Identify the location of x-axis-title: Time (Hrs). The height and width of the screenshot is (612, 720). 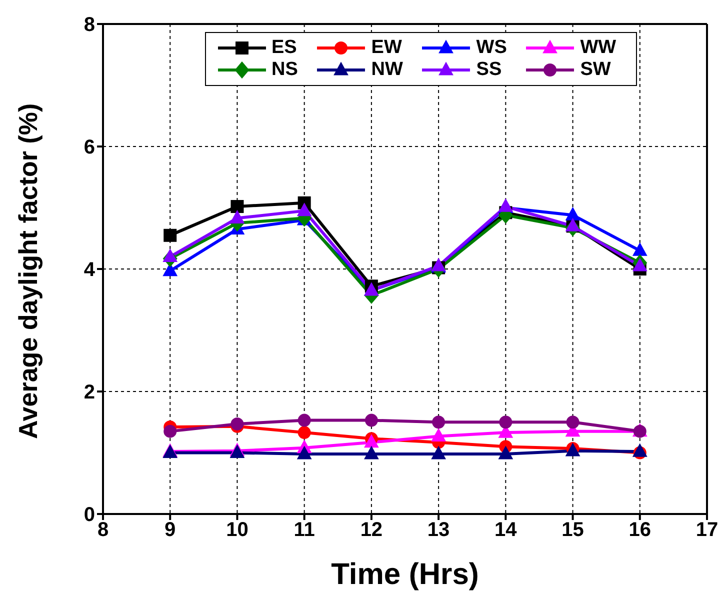
(405, 574).